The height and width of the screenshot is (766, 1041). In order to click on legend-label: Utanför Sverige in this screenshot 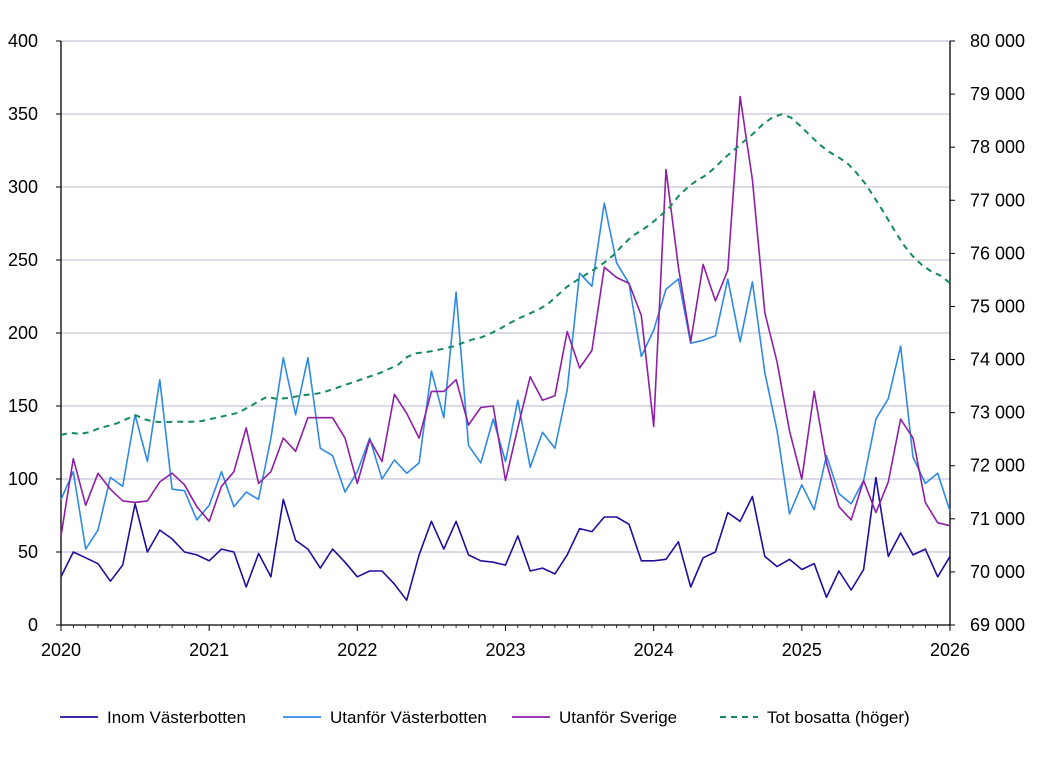, I will do `click(618, 717)`.